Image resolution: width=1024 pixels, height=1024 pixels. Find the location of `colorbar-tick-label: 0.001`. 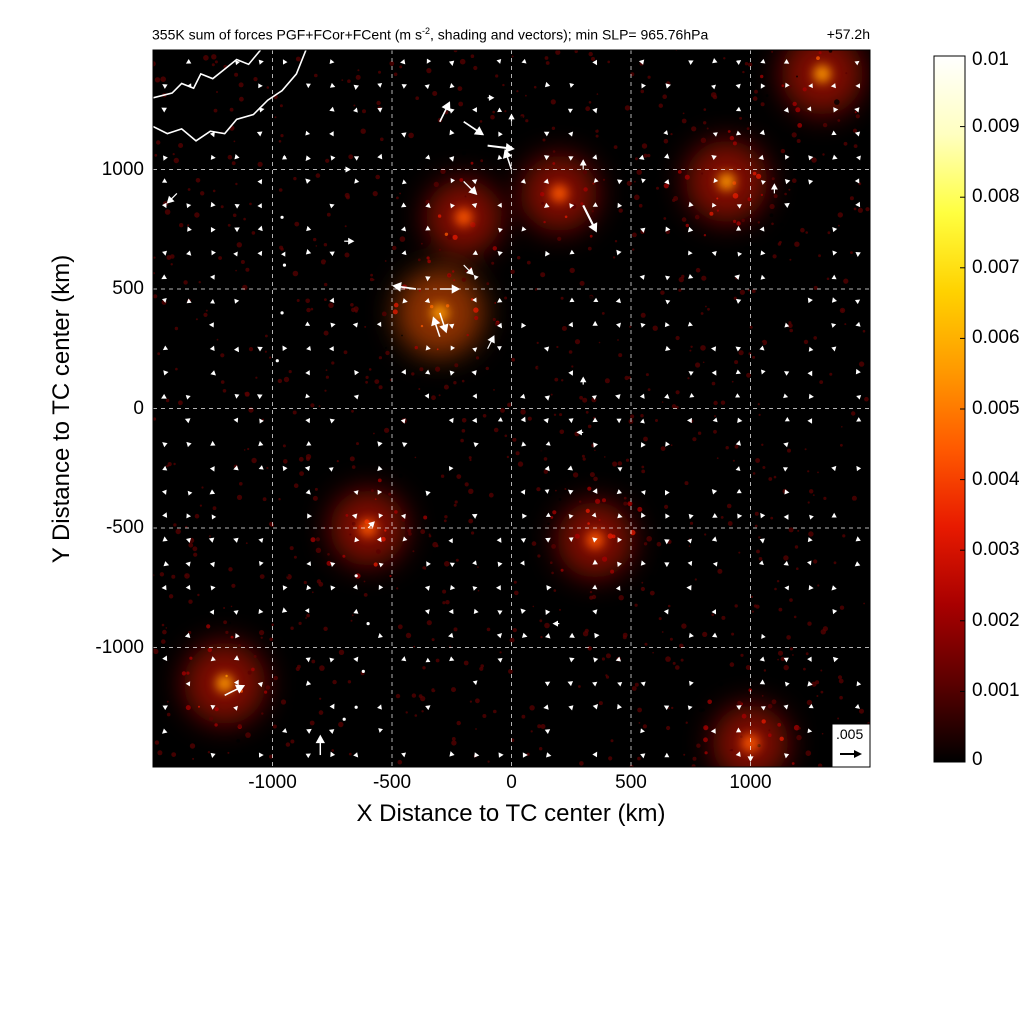

colorbar-tick-label: 0.001 is located at coordinates (996, 691).